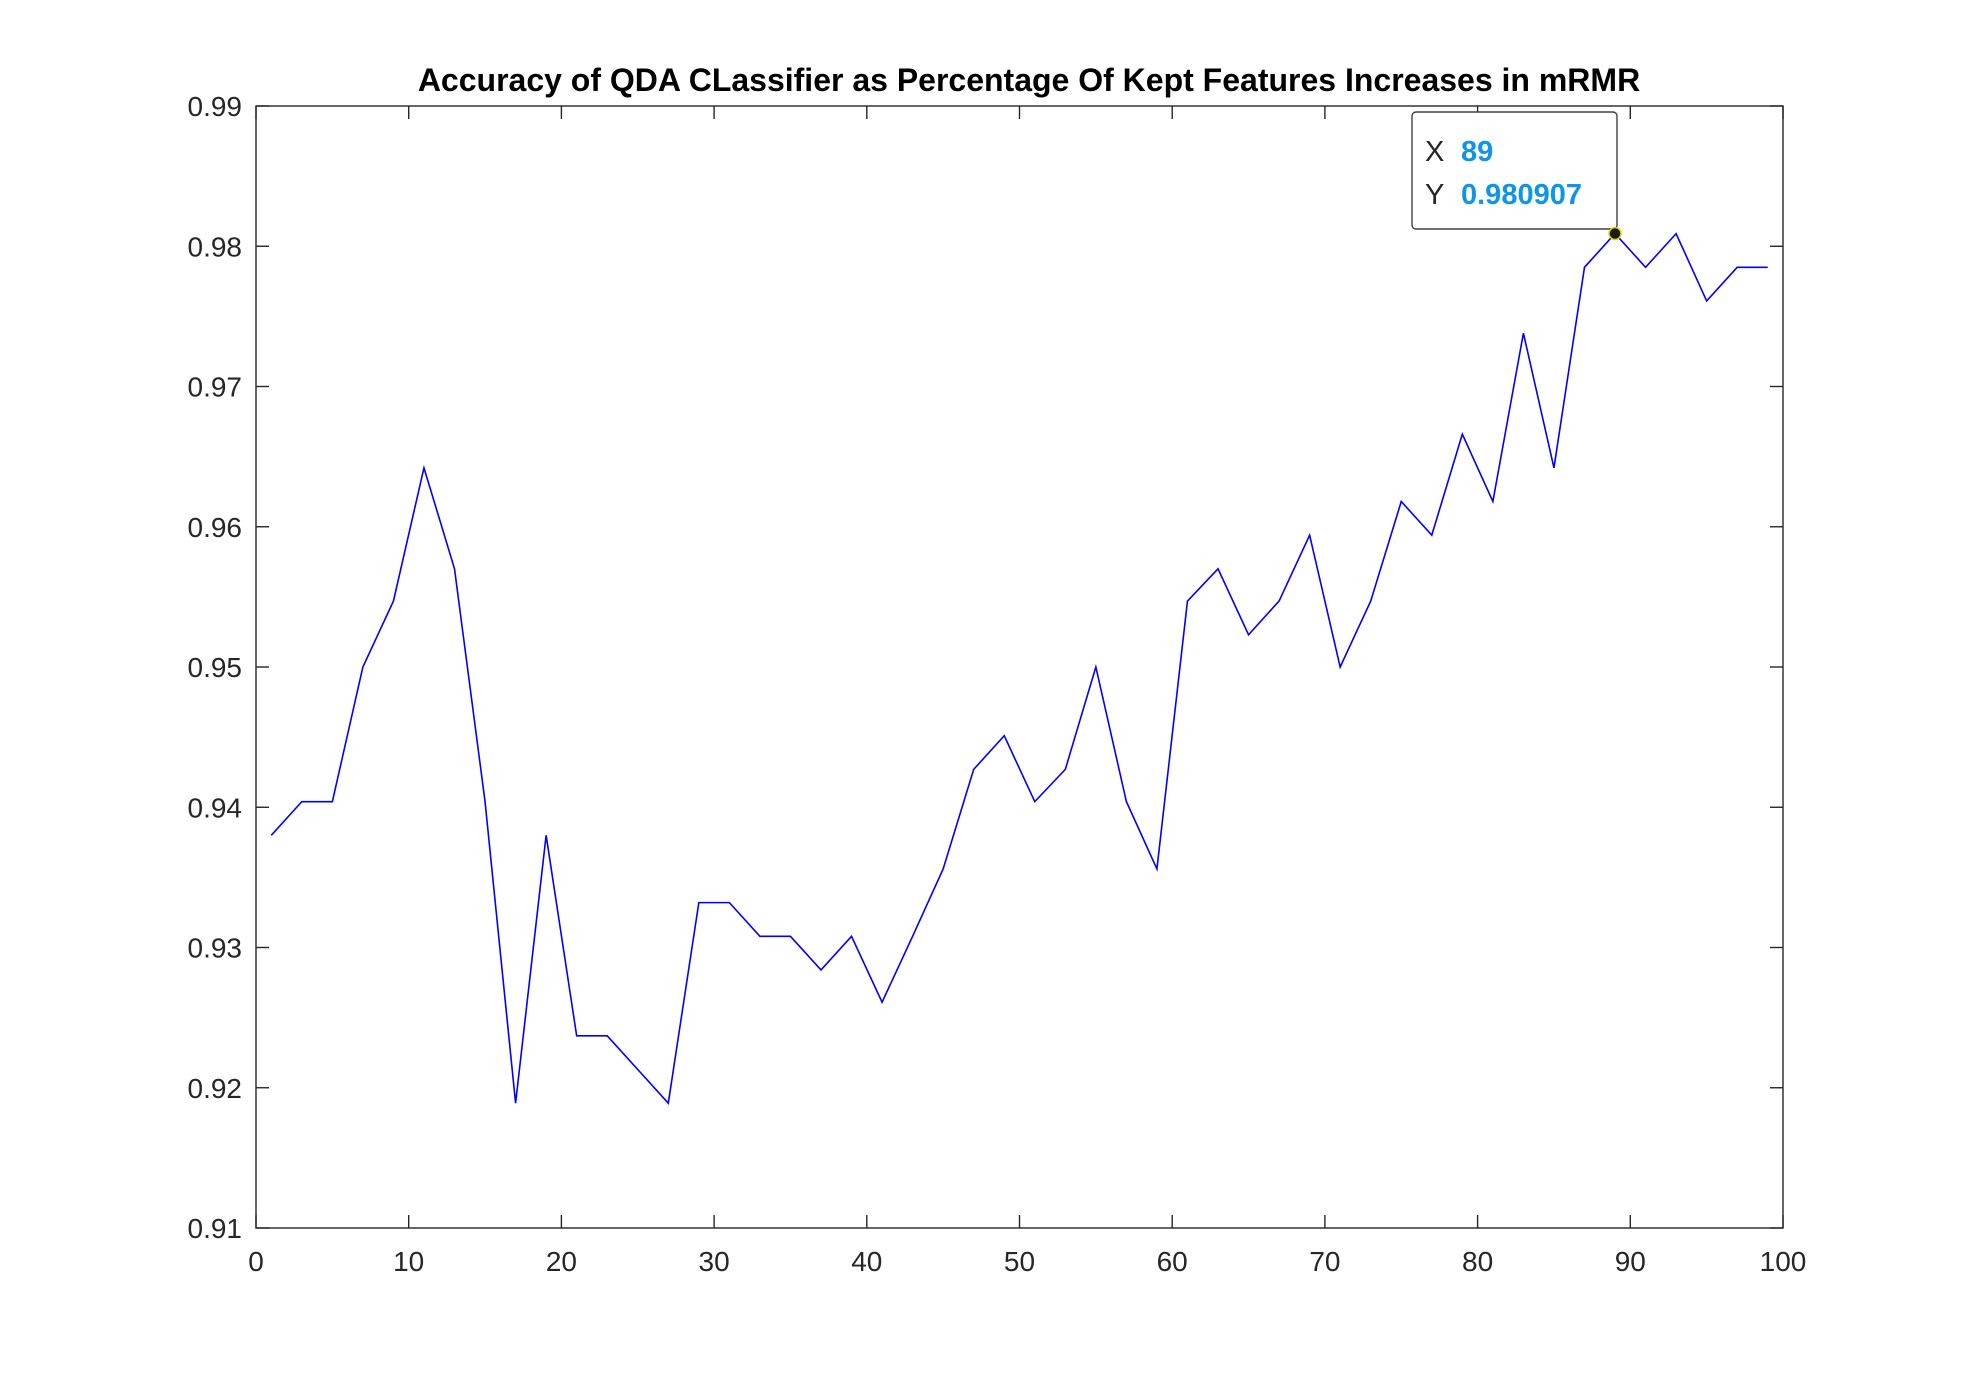 This screenshot has width=1970, height=1382. Describe the element at coordinates (1477, 1261) in the screenshot. I see `x-tick-label: 80` at that location.